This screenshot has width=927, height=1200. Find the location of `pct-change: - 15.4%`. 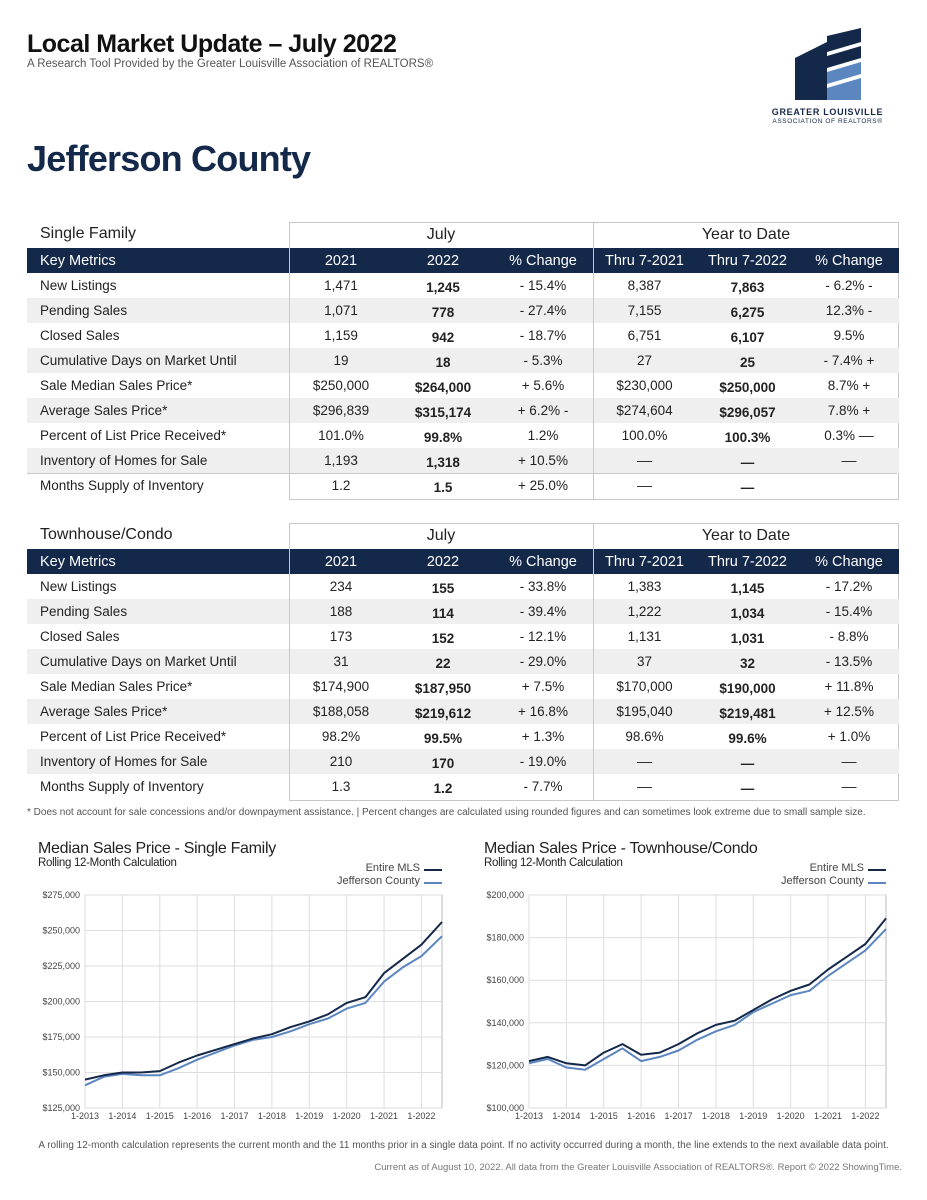

pct-change: - 15.4% is located at coordinates (543, 285).